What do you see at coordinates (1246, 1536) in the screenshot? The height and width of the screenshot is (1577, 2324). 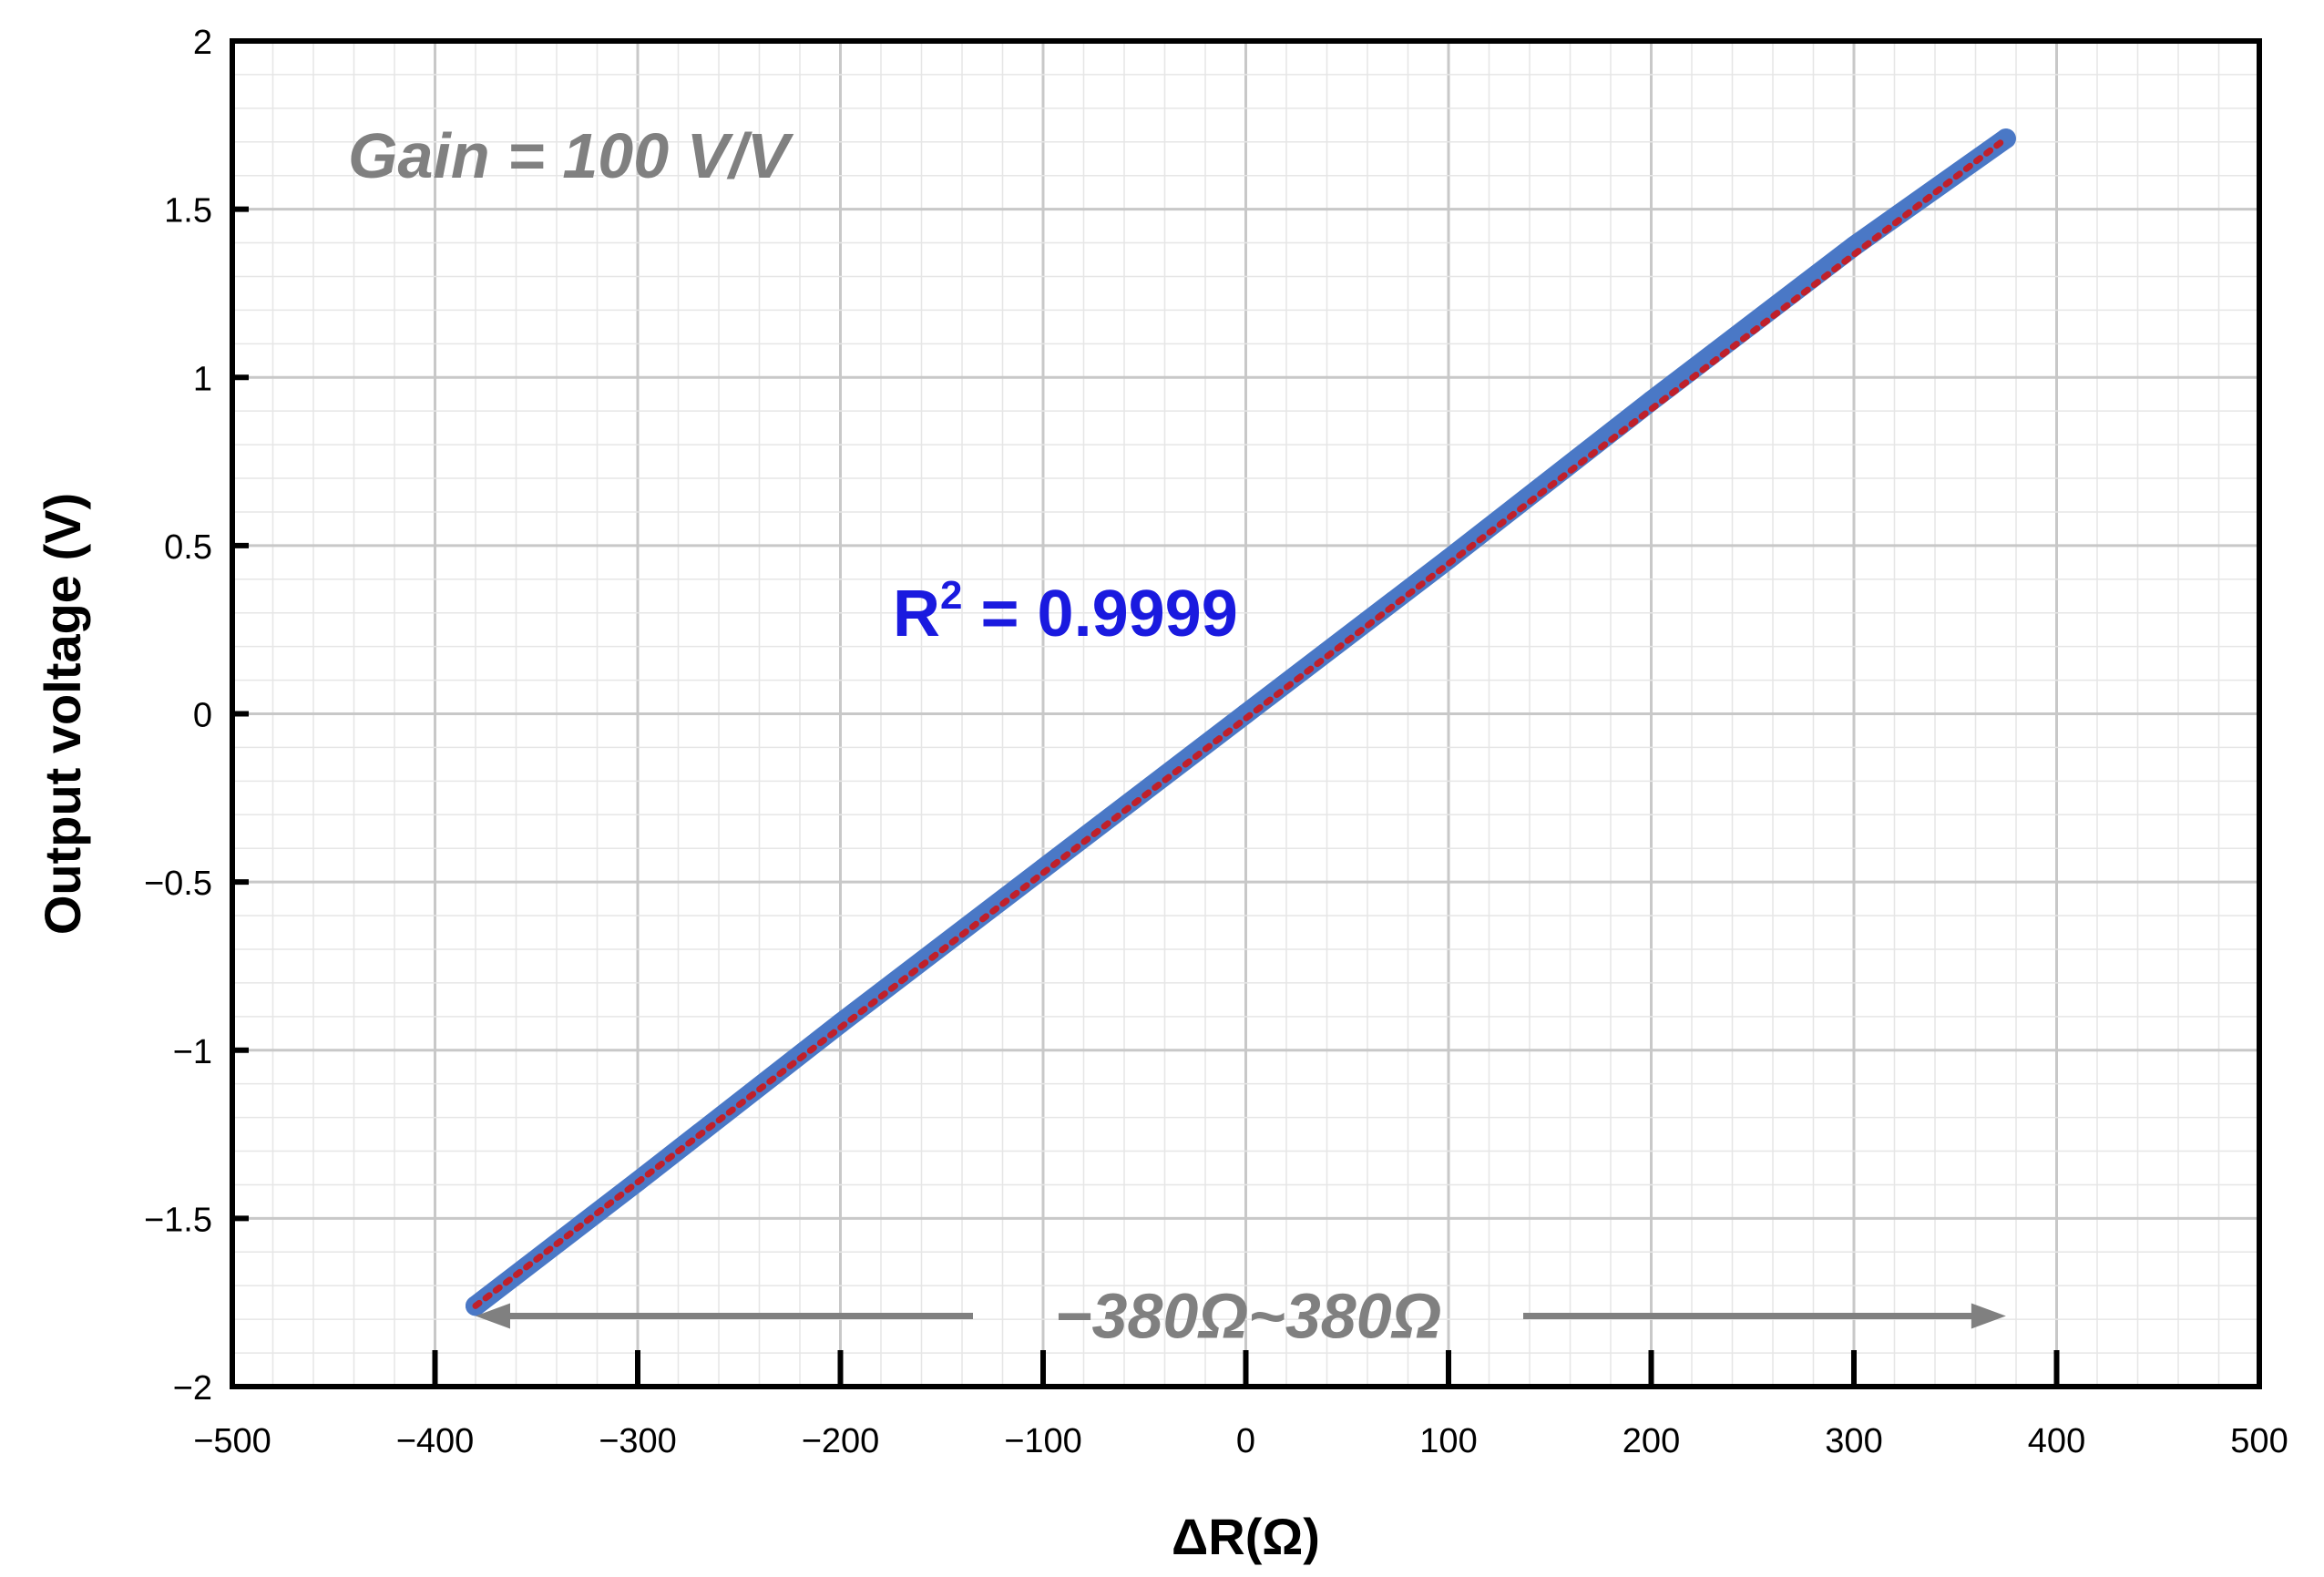 I see `x-axis-title: ΔR(Ω)` at bounding box center [1246, 1536].